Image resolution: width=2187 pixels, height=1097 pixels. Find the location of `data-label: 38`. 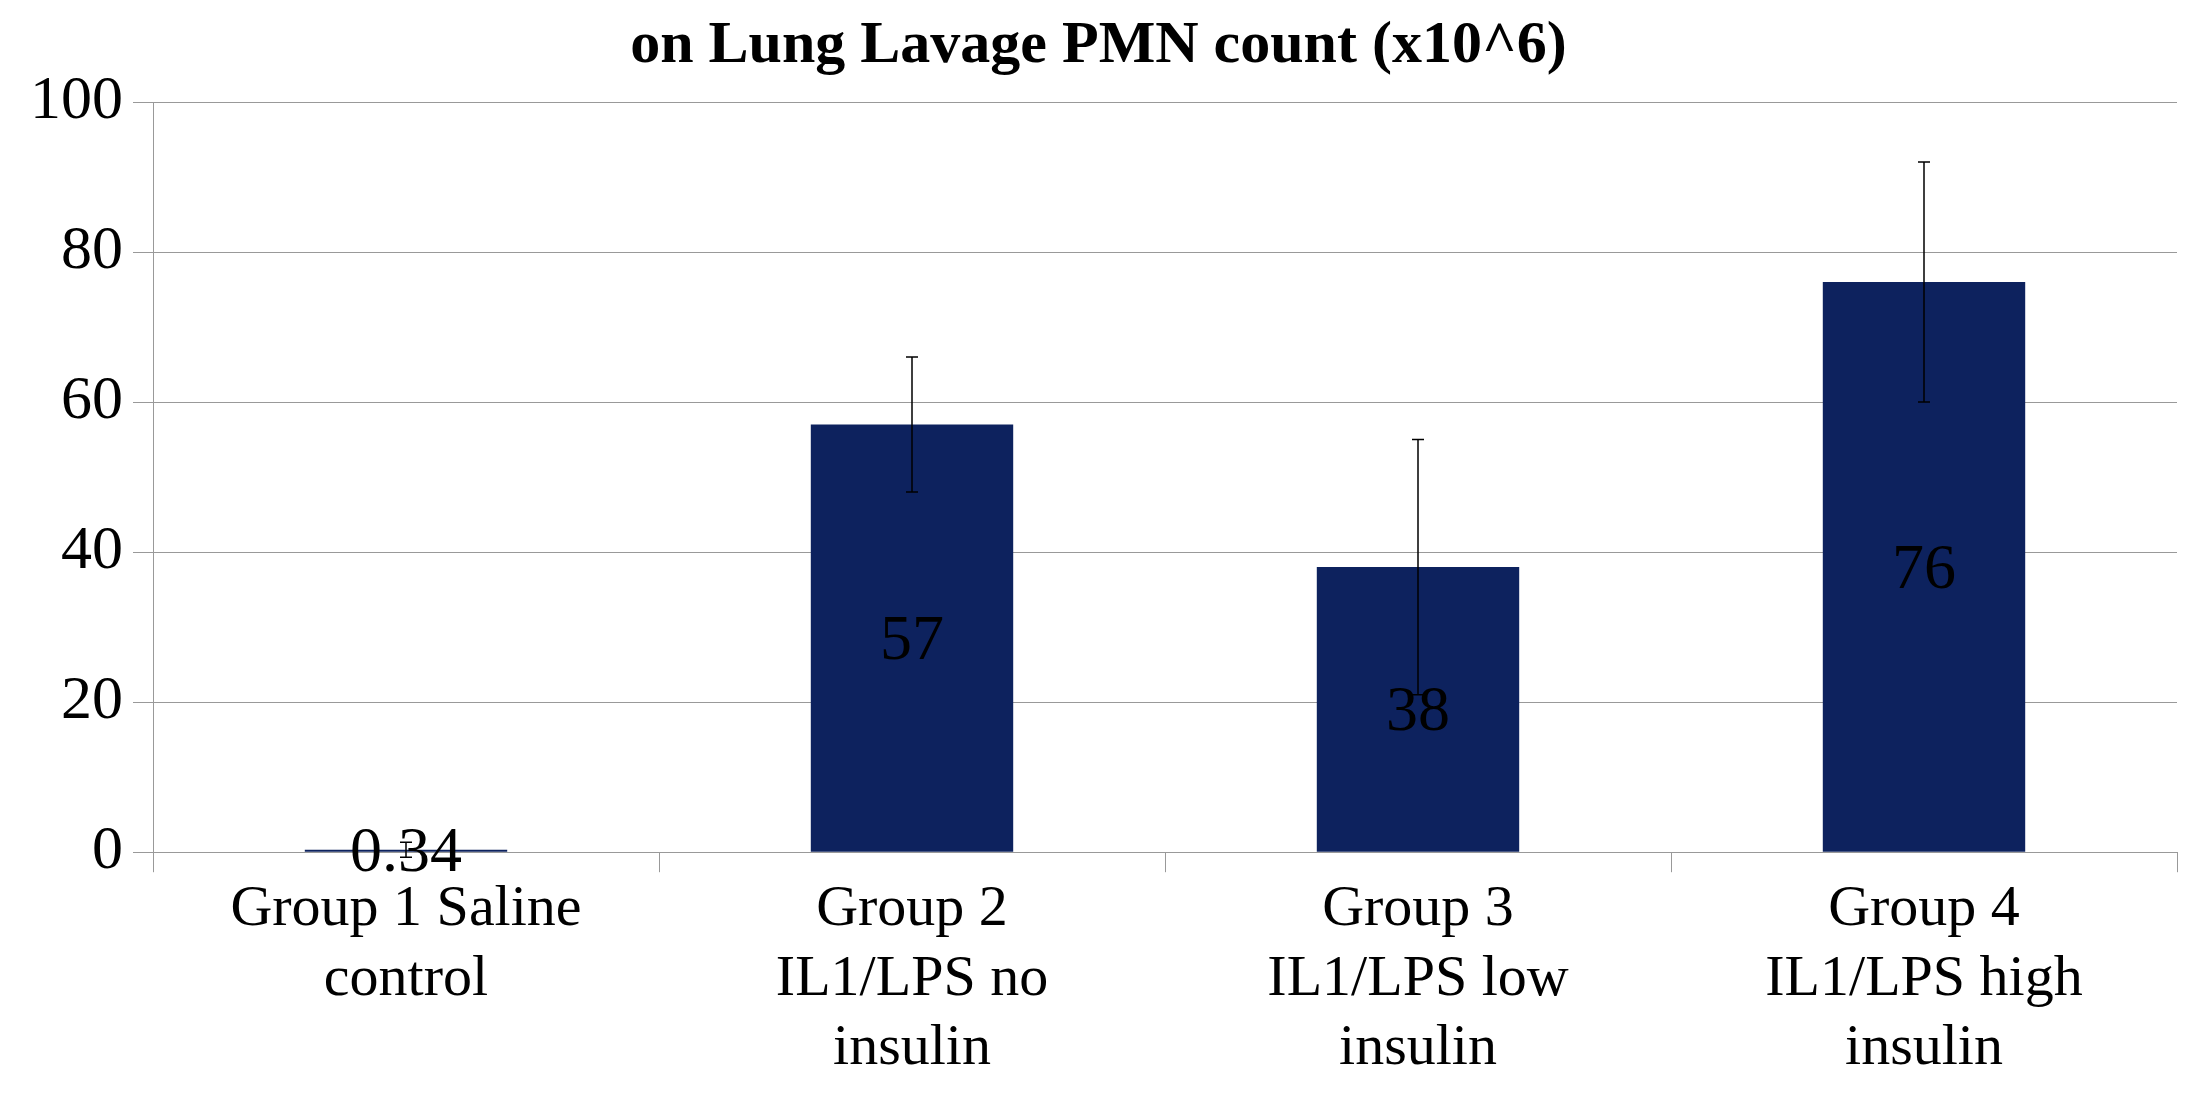

data-label: 38 is located at coordinates (1418, 709).